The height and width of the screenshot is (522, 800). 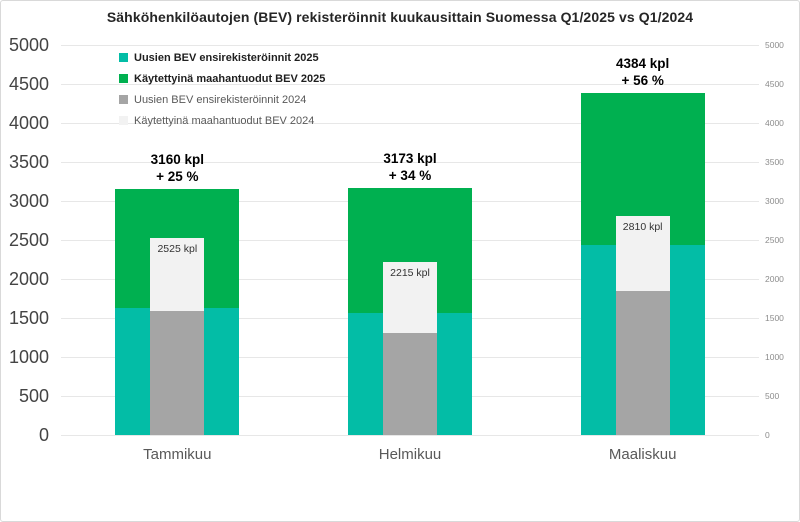 I want to click on legend-item: Käytettyinä maahantuodut BEV 2024, so click(x=222, y=120).